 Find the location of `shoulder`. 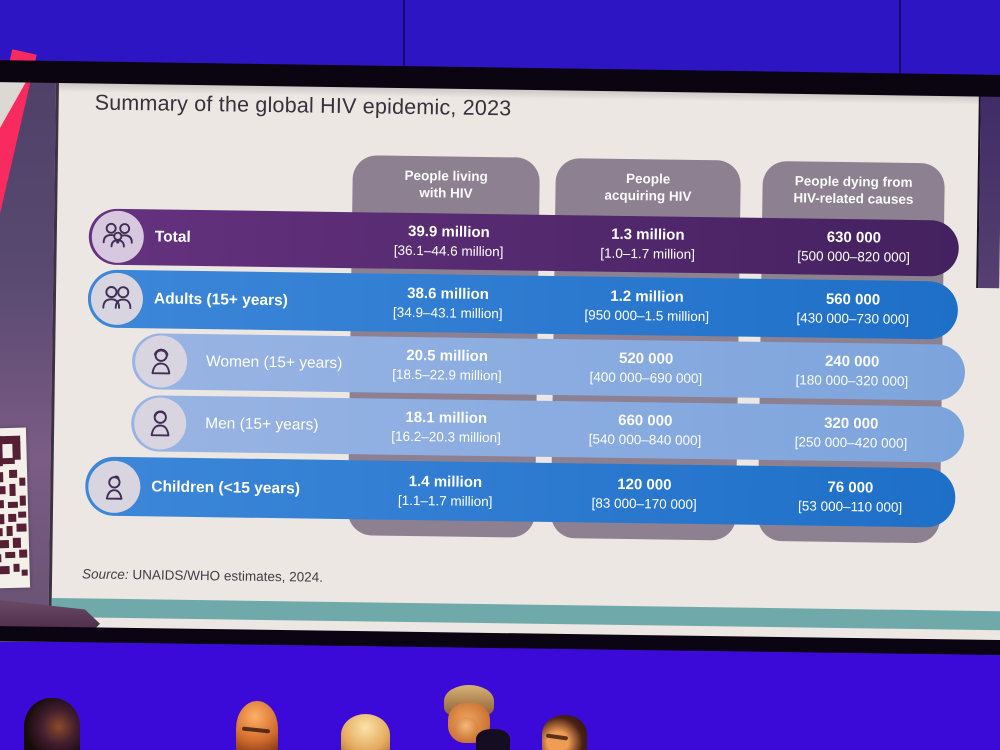

shoulder is located at coordinates (493, 739).